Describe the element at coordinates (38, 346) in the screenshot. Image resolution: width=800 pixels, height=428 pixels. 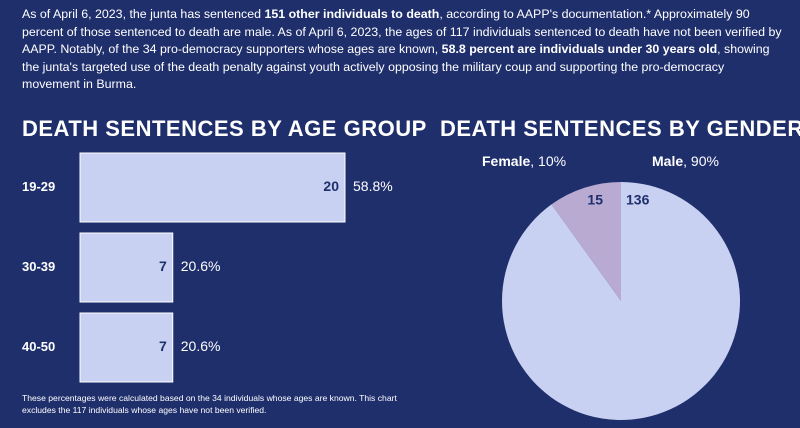
I see `category-label: 40-50` at that location.